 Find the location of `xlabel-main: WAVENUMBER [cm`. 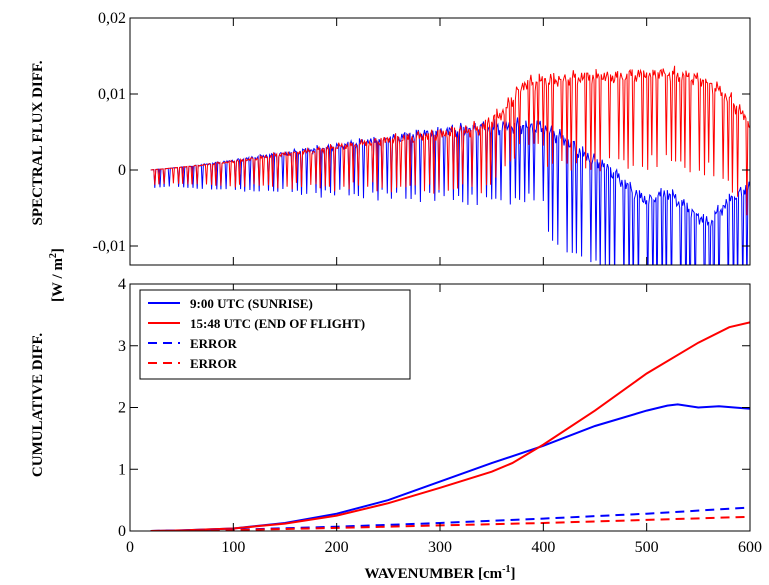

xlabel-main: WAVENUMBER [cm is located at coordinates (434, 574).